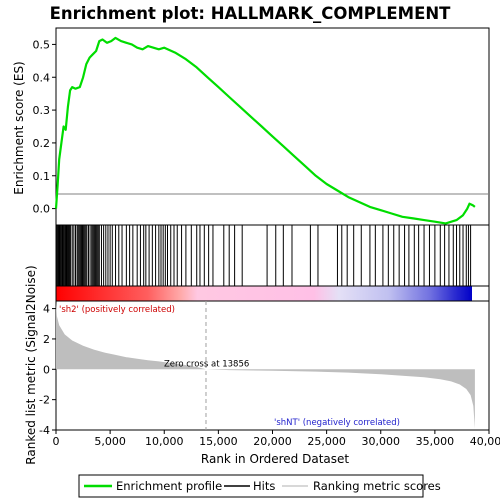 The width and height of the screenshot is (500, 500). Describe the element at coordinates (381, 441) in the screenshot. I see `x-tick-label: 30,000` at that location.